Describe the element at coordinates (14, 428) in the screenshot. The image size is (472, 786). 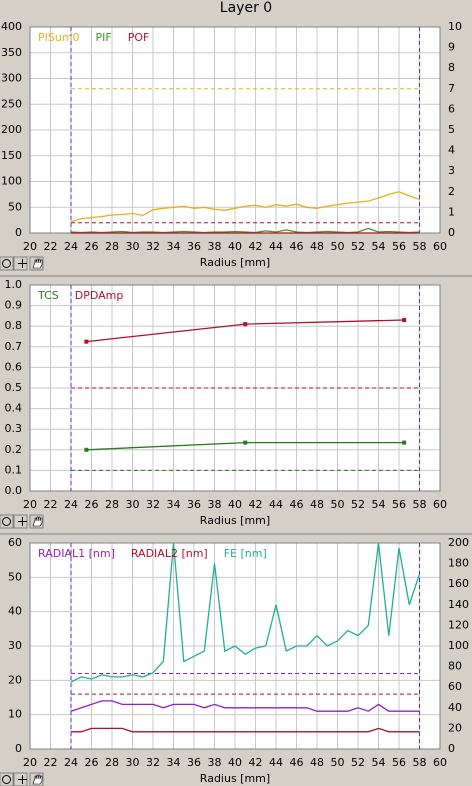
I see `y-tick-label: 0.3` at that location.